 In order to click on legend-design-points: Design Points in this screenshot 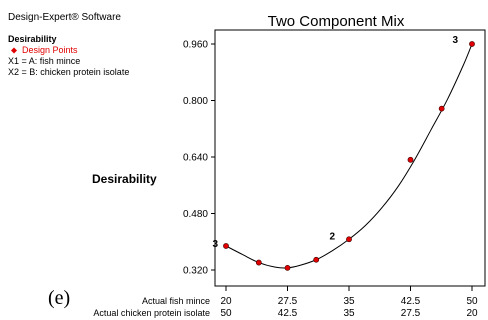, I will do `click(50, 50)`.